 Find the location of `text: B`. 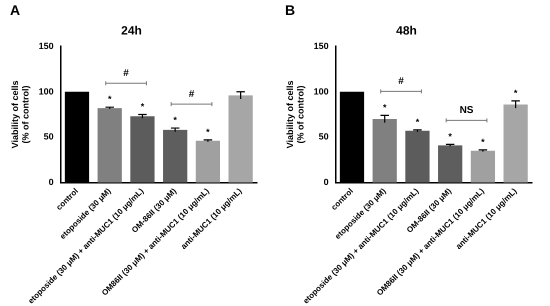

text: B is located at coordinates (290, 10).